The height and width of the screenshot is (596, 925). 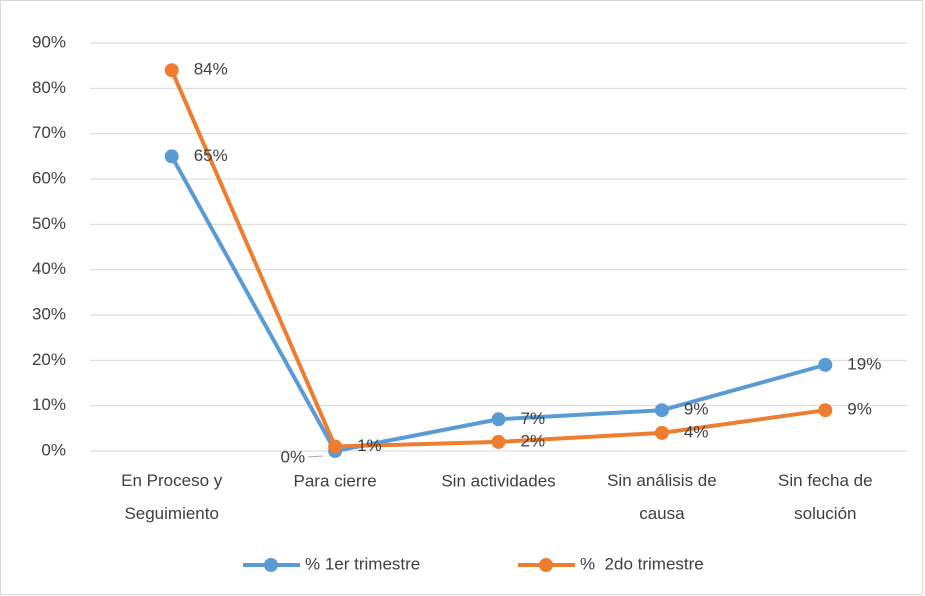 I want to click on y-tick-label: 0%, so click(x=53, y=449).